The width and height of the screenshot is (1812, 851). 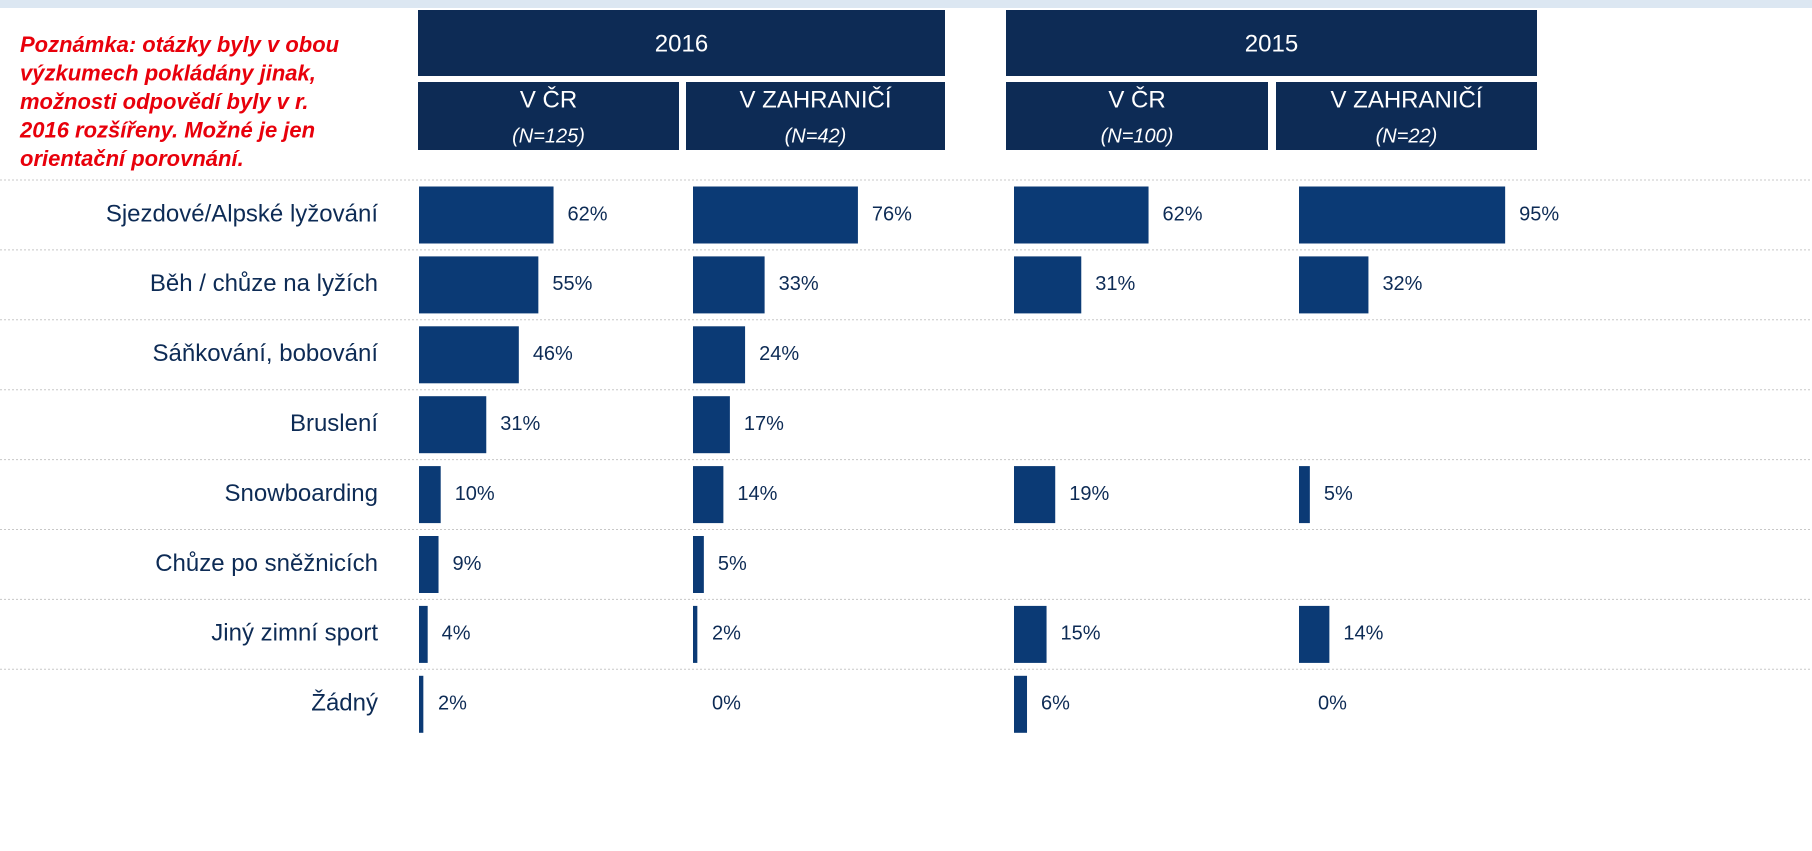 What do you see at coordinates (180, 44) in the screenshot?
I see `note-line: Poznámka: otázky byly v obou` at bounding box center [180, 44].